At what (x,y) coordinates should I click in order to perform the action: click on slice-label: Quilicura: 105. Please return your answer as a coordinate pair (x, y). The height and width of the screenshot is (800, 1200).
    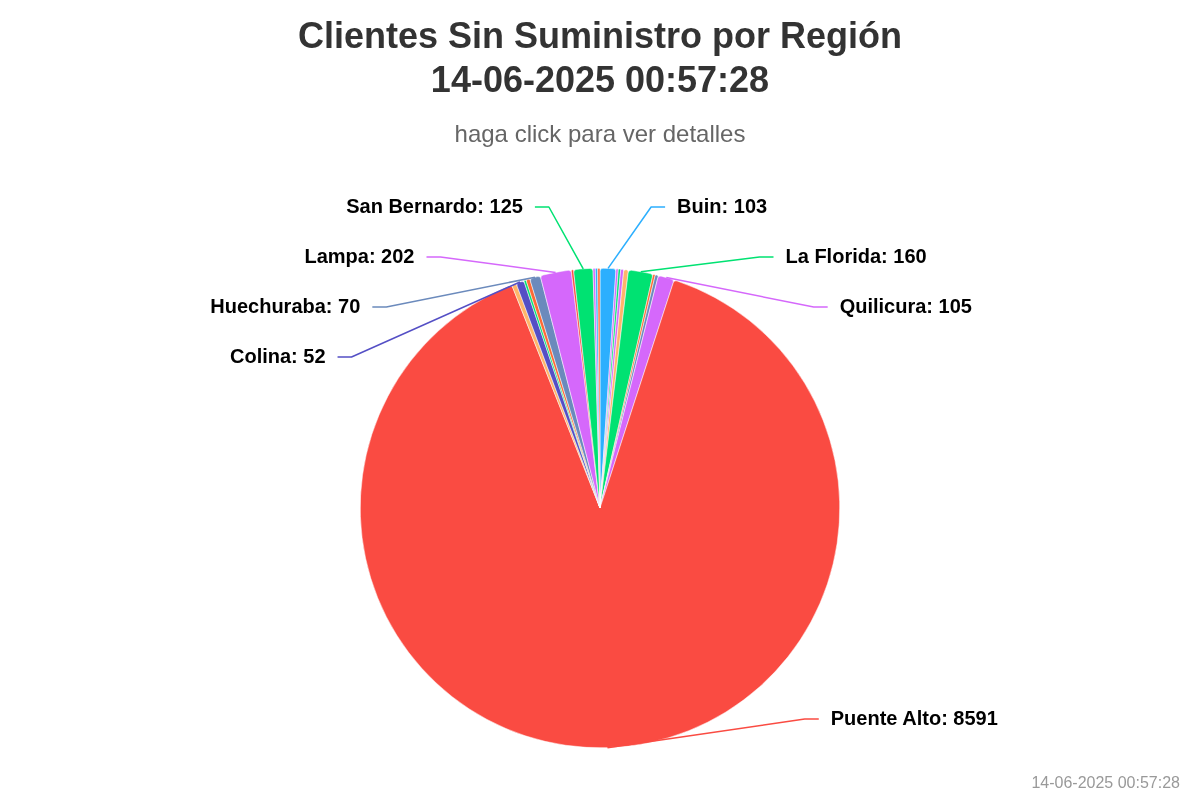
    Looking at the image, I should click on (905, 305).